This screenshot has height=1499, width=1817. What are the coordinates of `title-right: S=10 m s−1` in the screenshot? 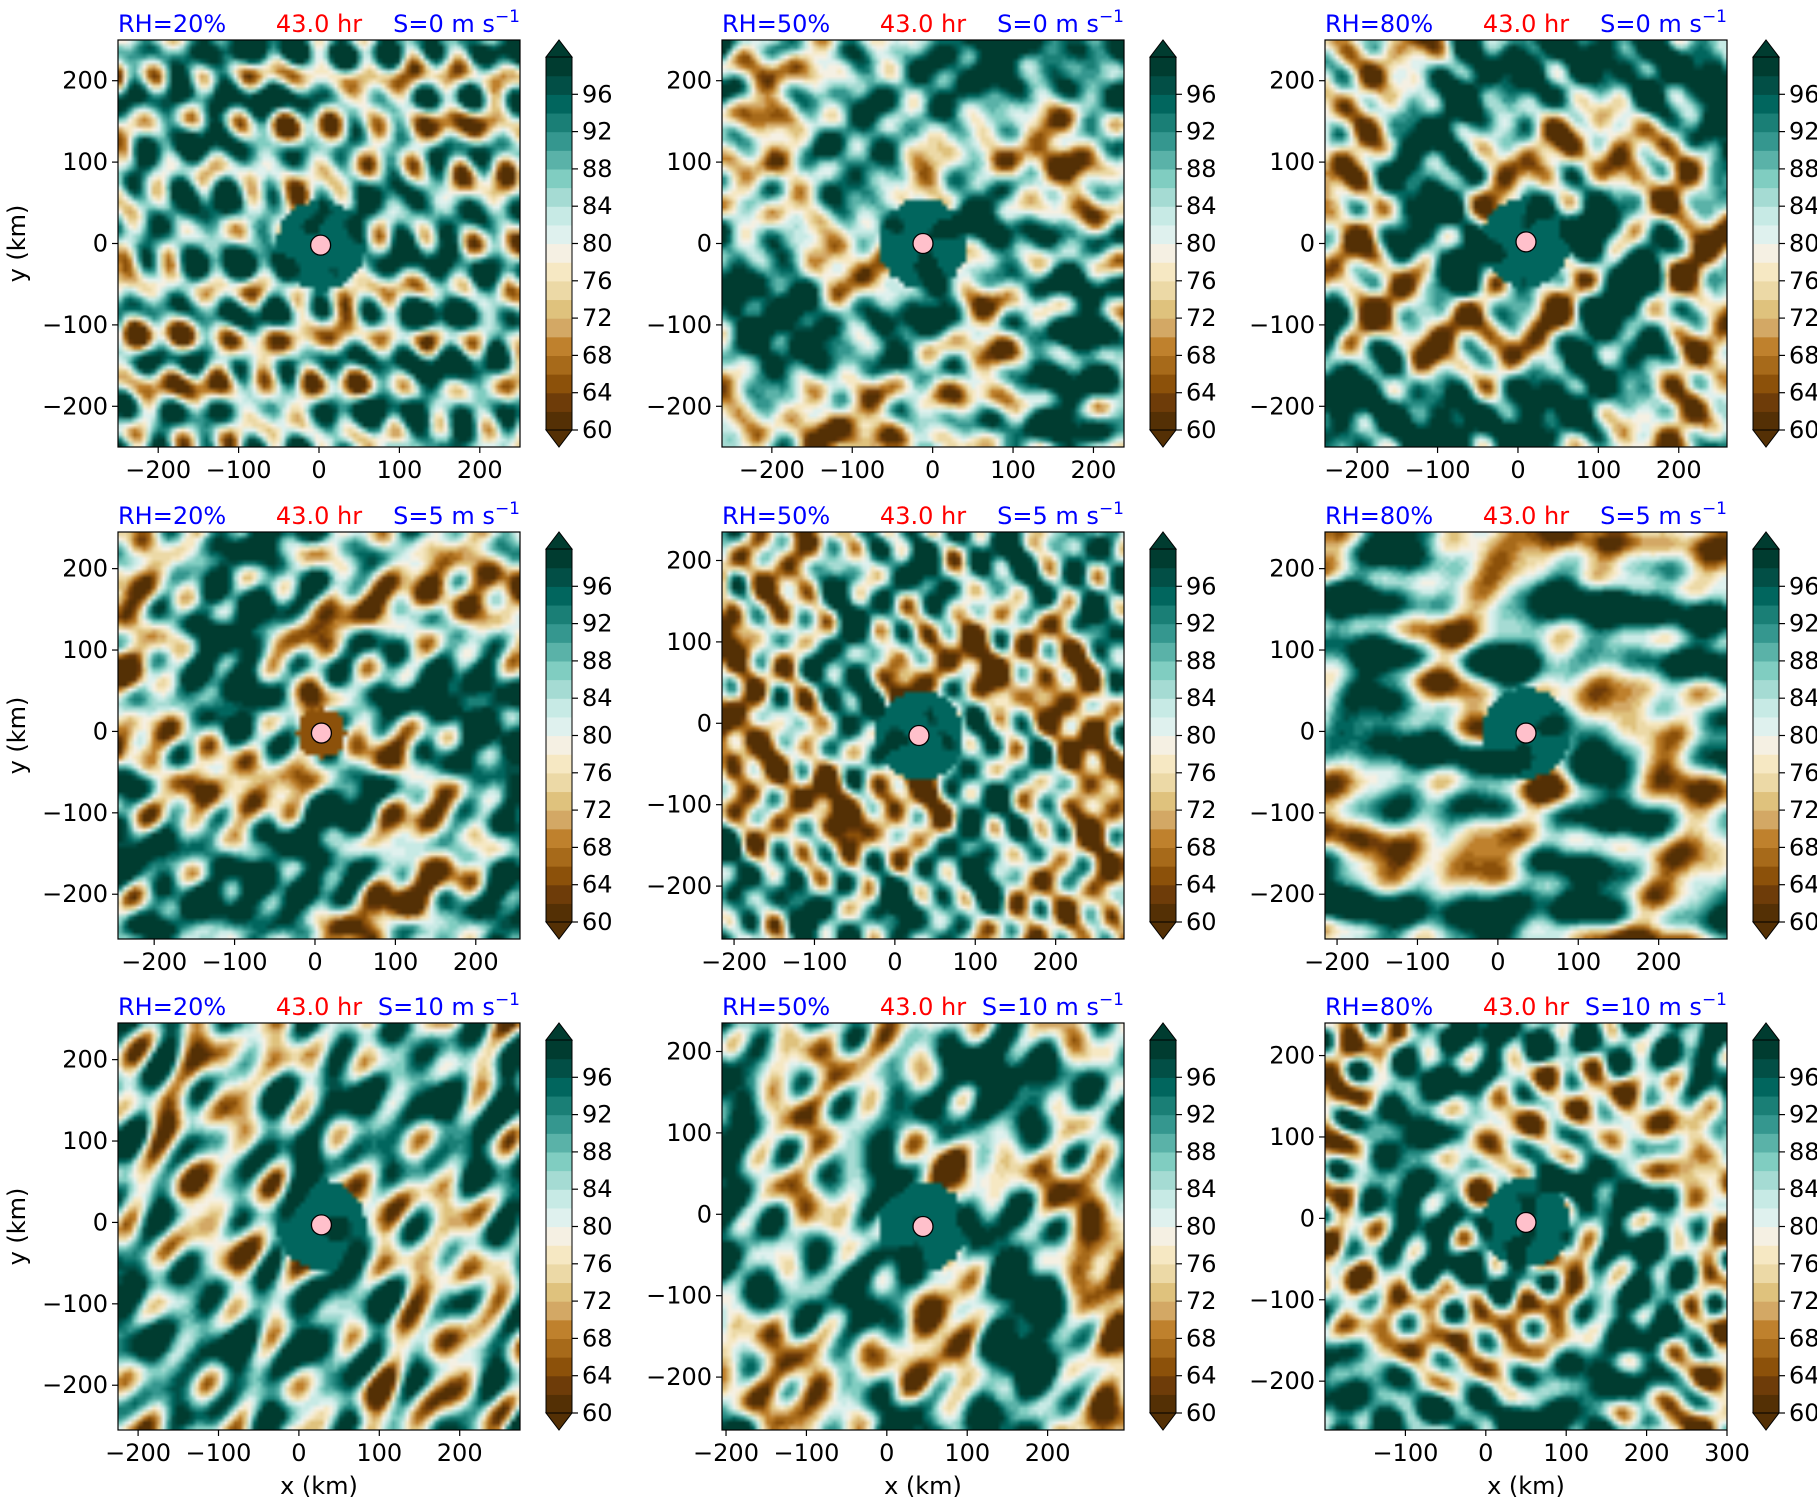 It's located at (1656, 1005).